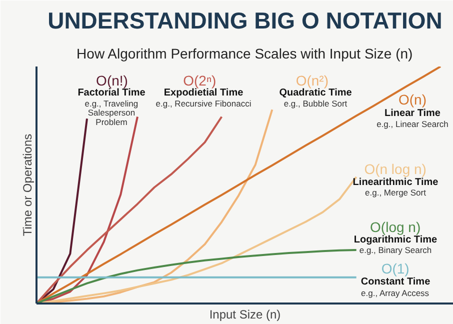 The width and height of the screenshot is (453, 324). I want to click on annotation: e.g., Bubble Sort, so click(316, 103).